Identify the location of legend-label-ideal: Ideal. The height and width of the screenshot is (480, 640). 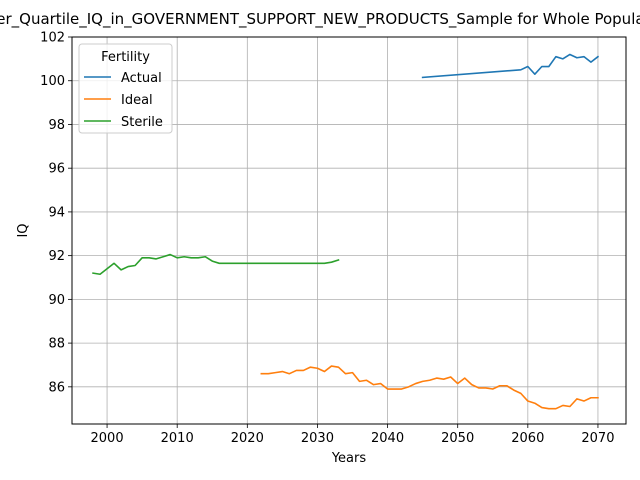
(137, 100).